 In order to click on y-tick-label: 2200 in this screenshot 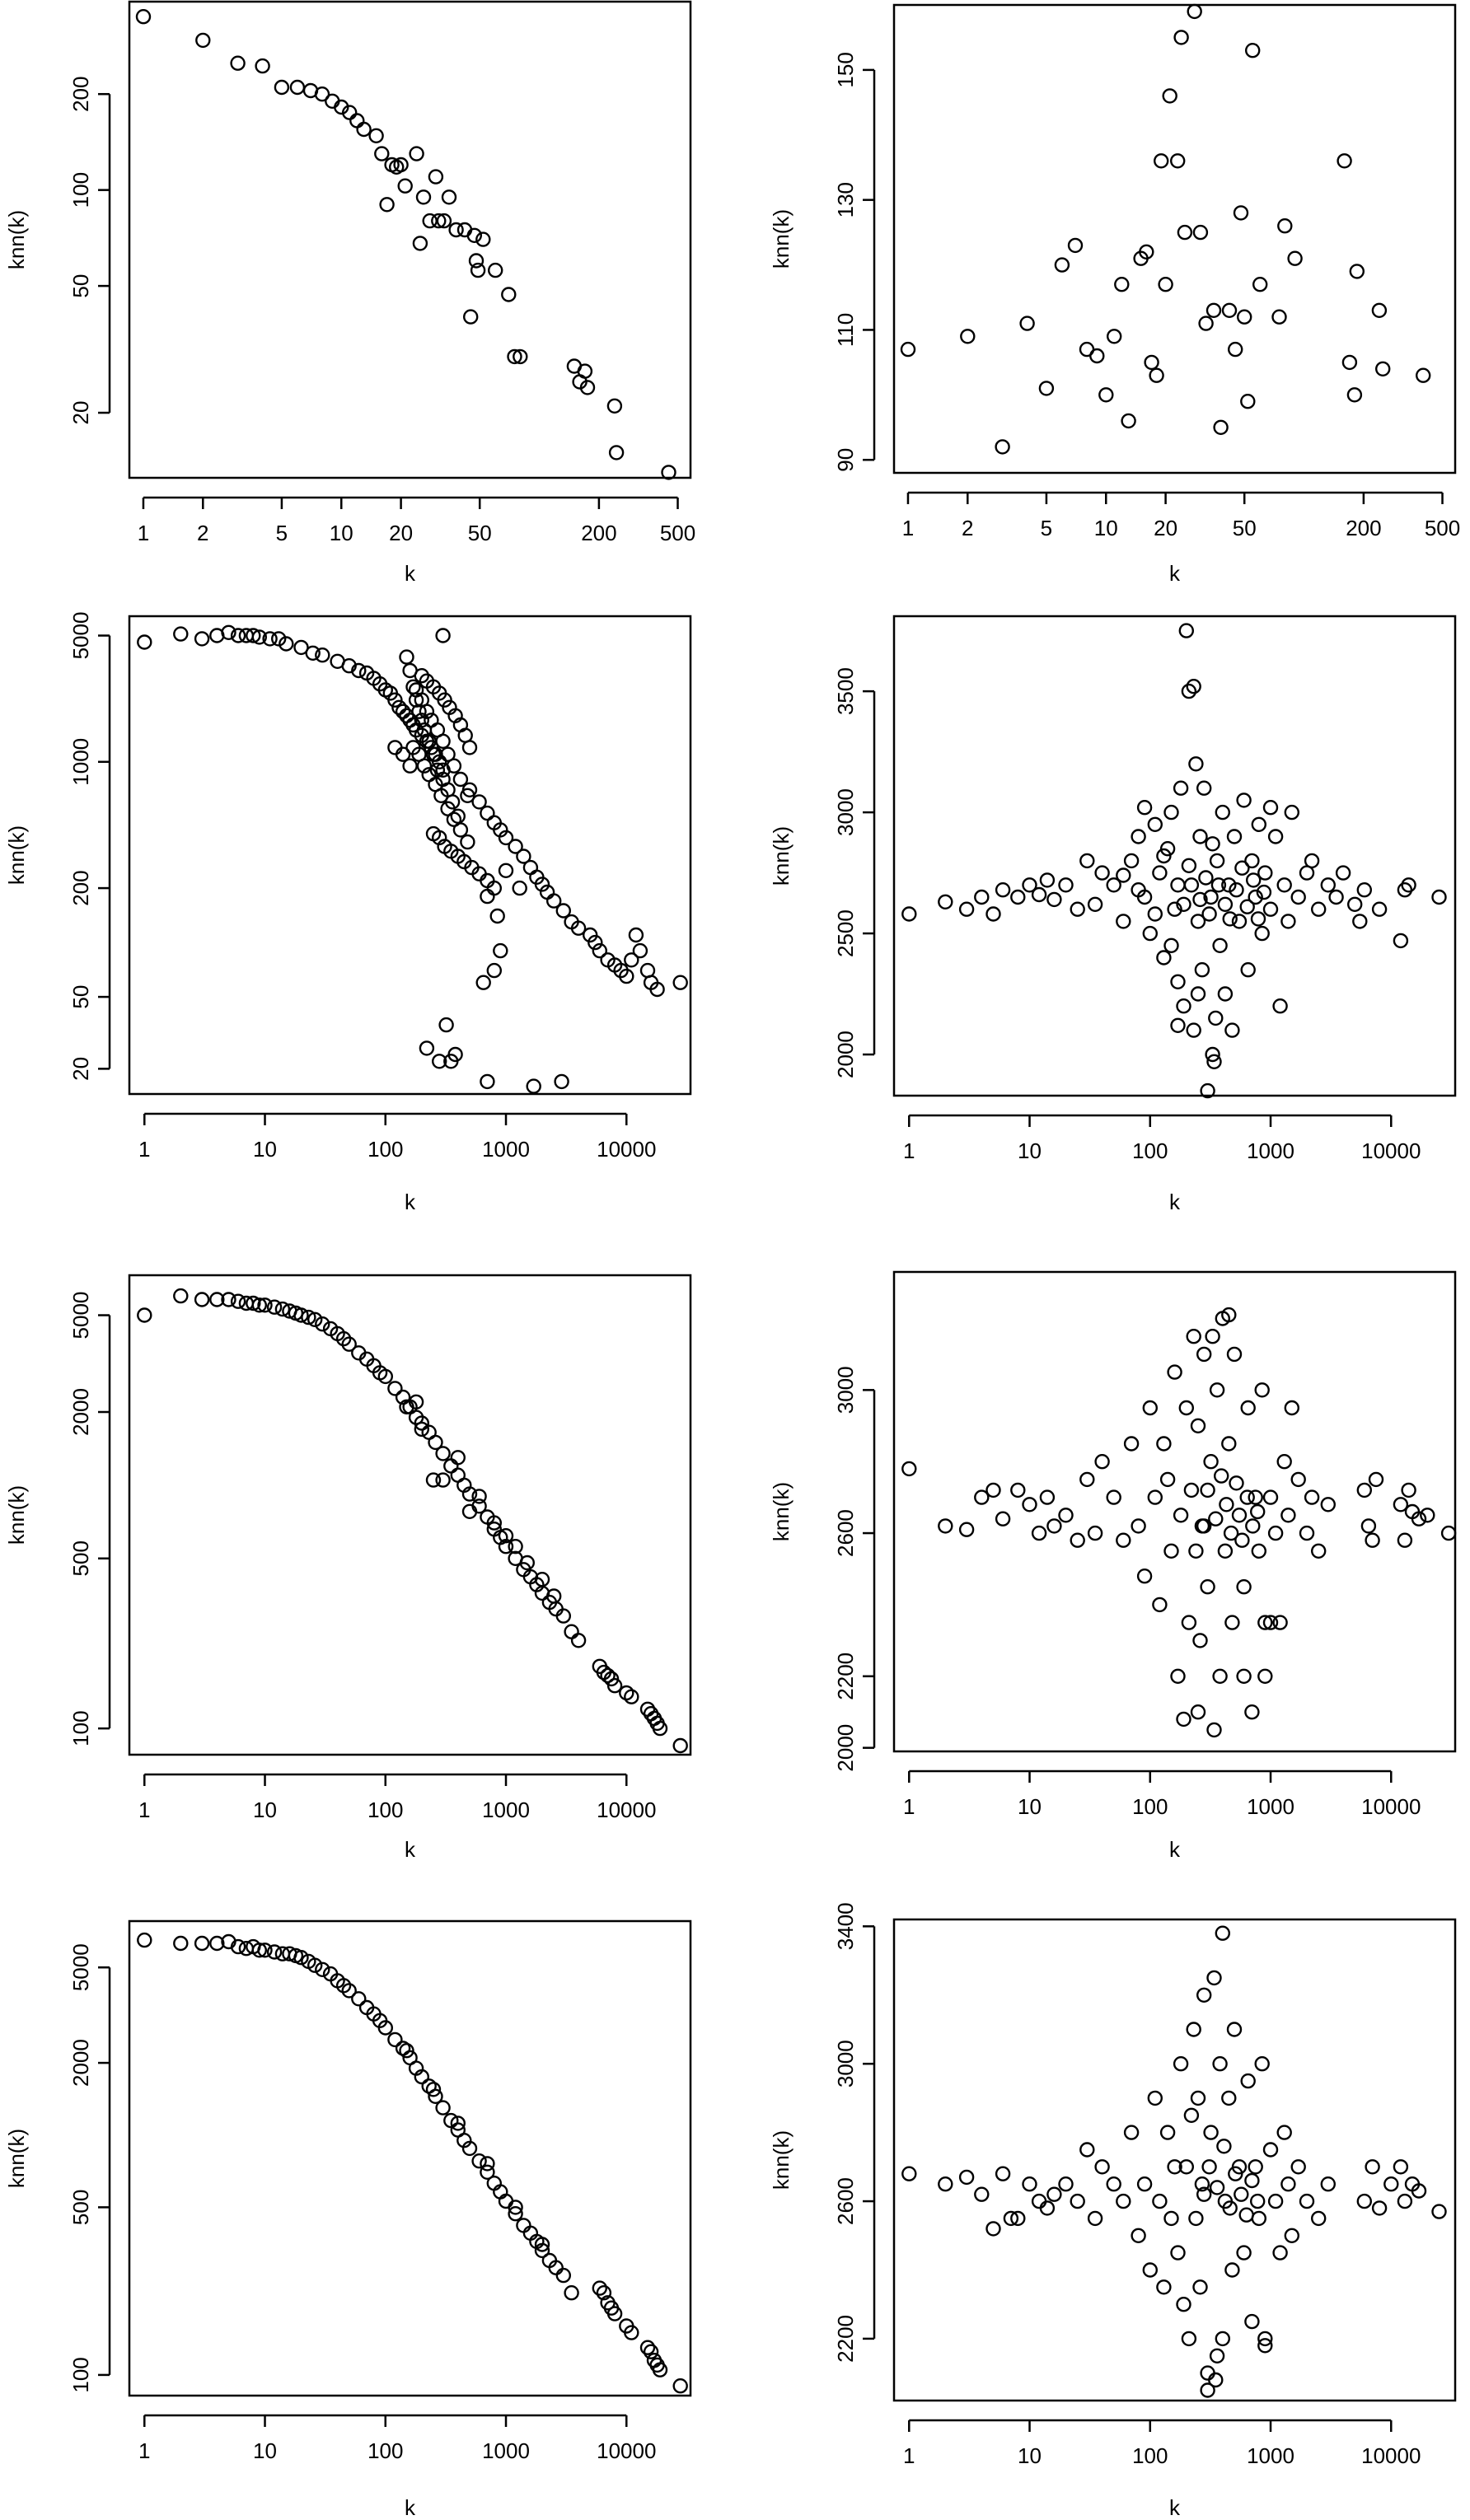, I will do `click(845, 2339)`.